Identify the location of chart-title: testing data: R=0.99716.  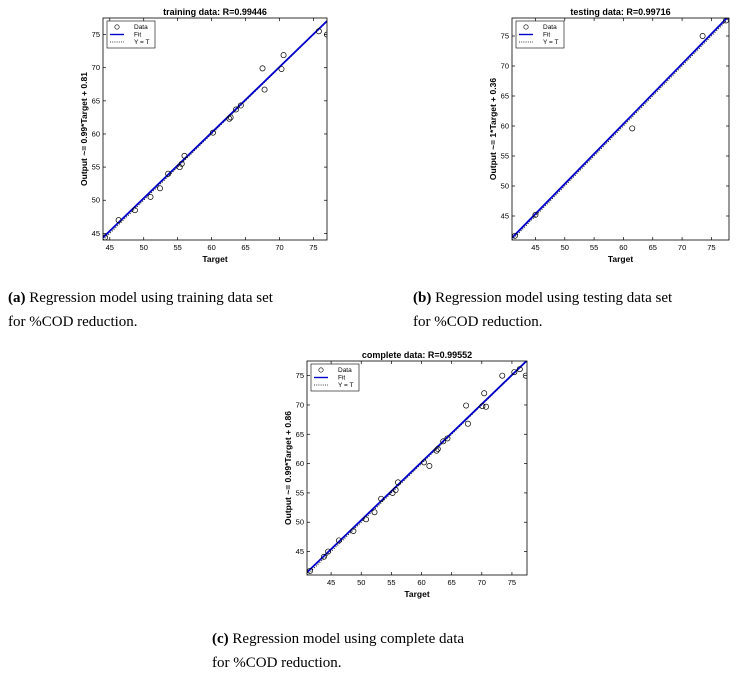
(620, 12).